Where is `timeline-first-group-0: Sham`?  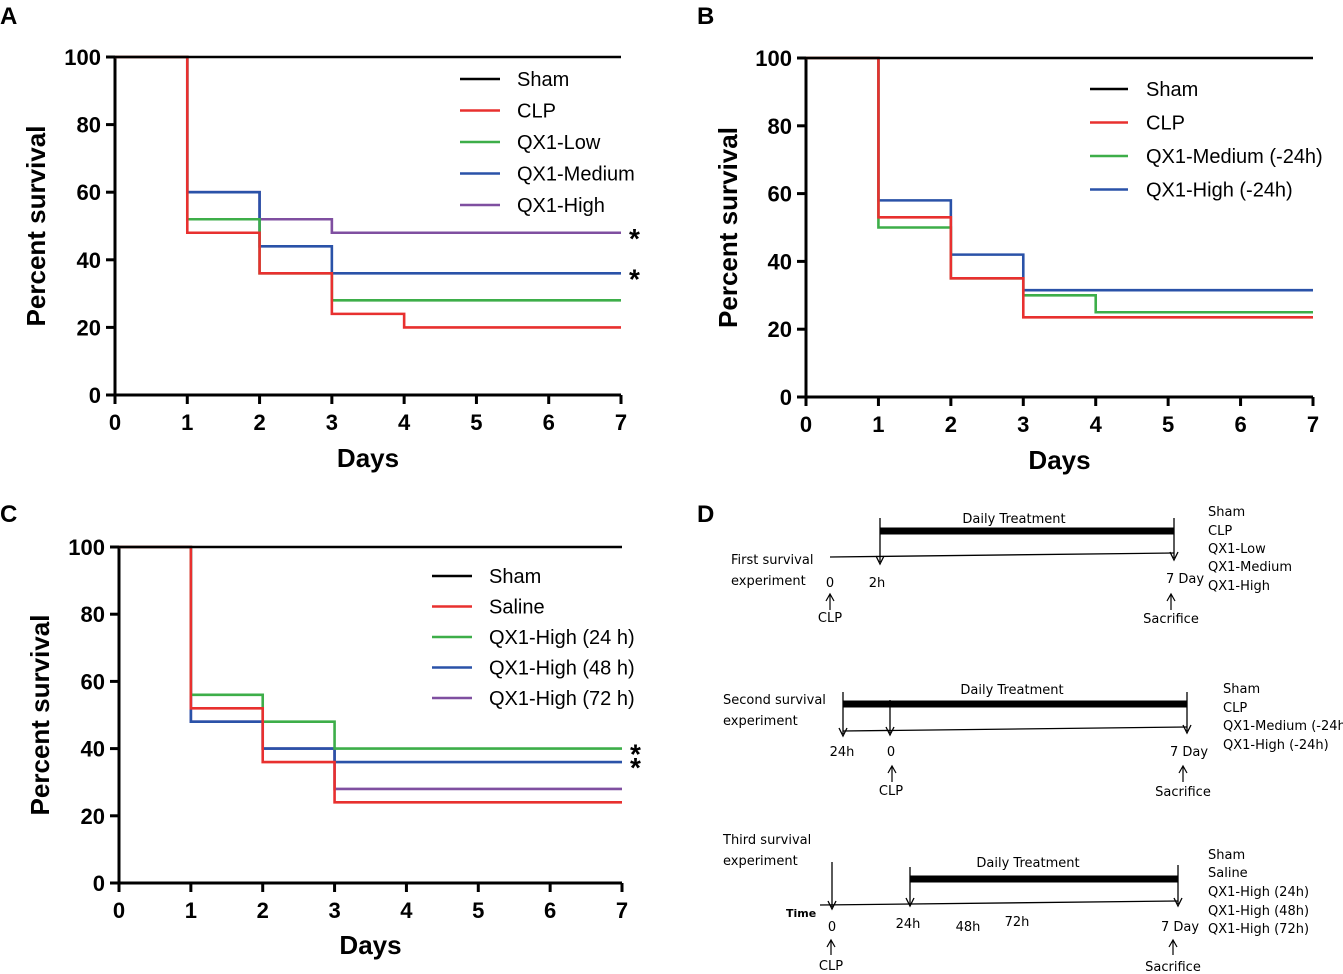 timeline-first-group-0: Sham is located at coordinates (1226, 512).